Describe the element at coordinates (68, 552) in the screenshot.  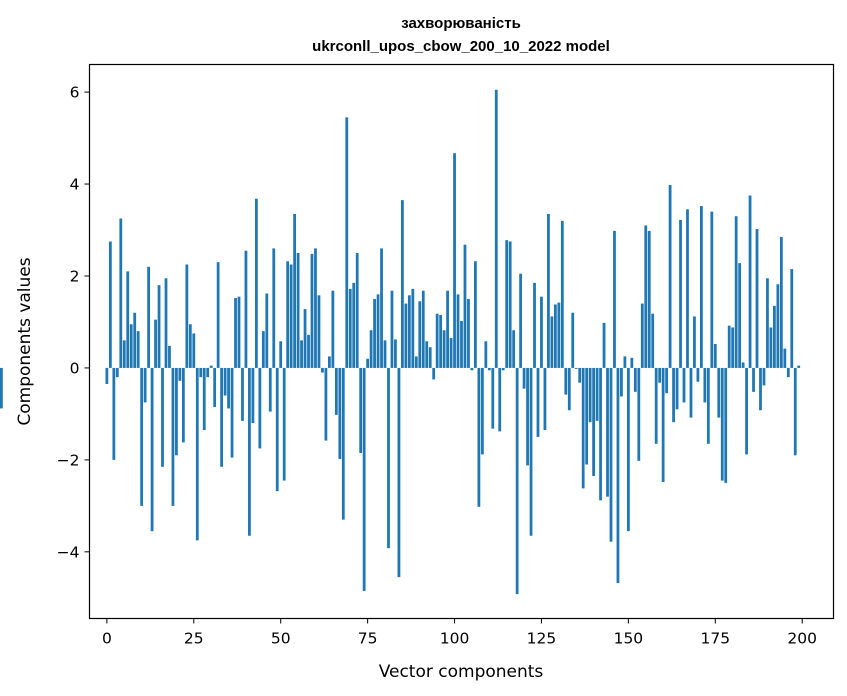
I see `y-tick-label: −4` at that location.